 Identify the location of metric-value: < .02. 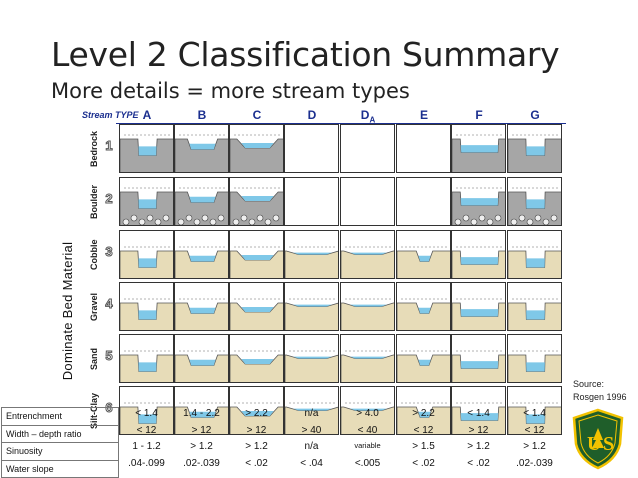
(478, 463).